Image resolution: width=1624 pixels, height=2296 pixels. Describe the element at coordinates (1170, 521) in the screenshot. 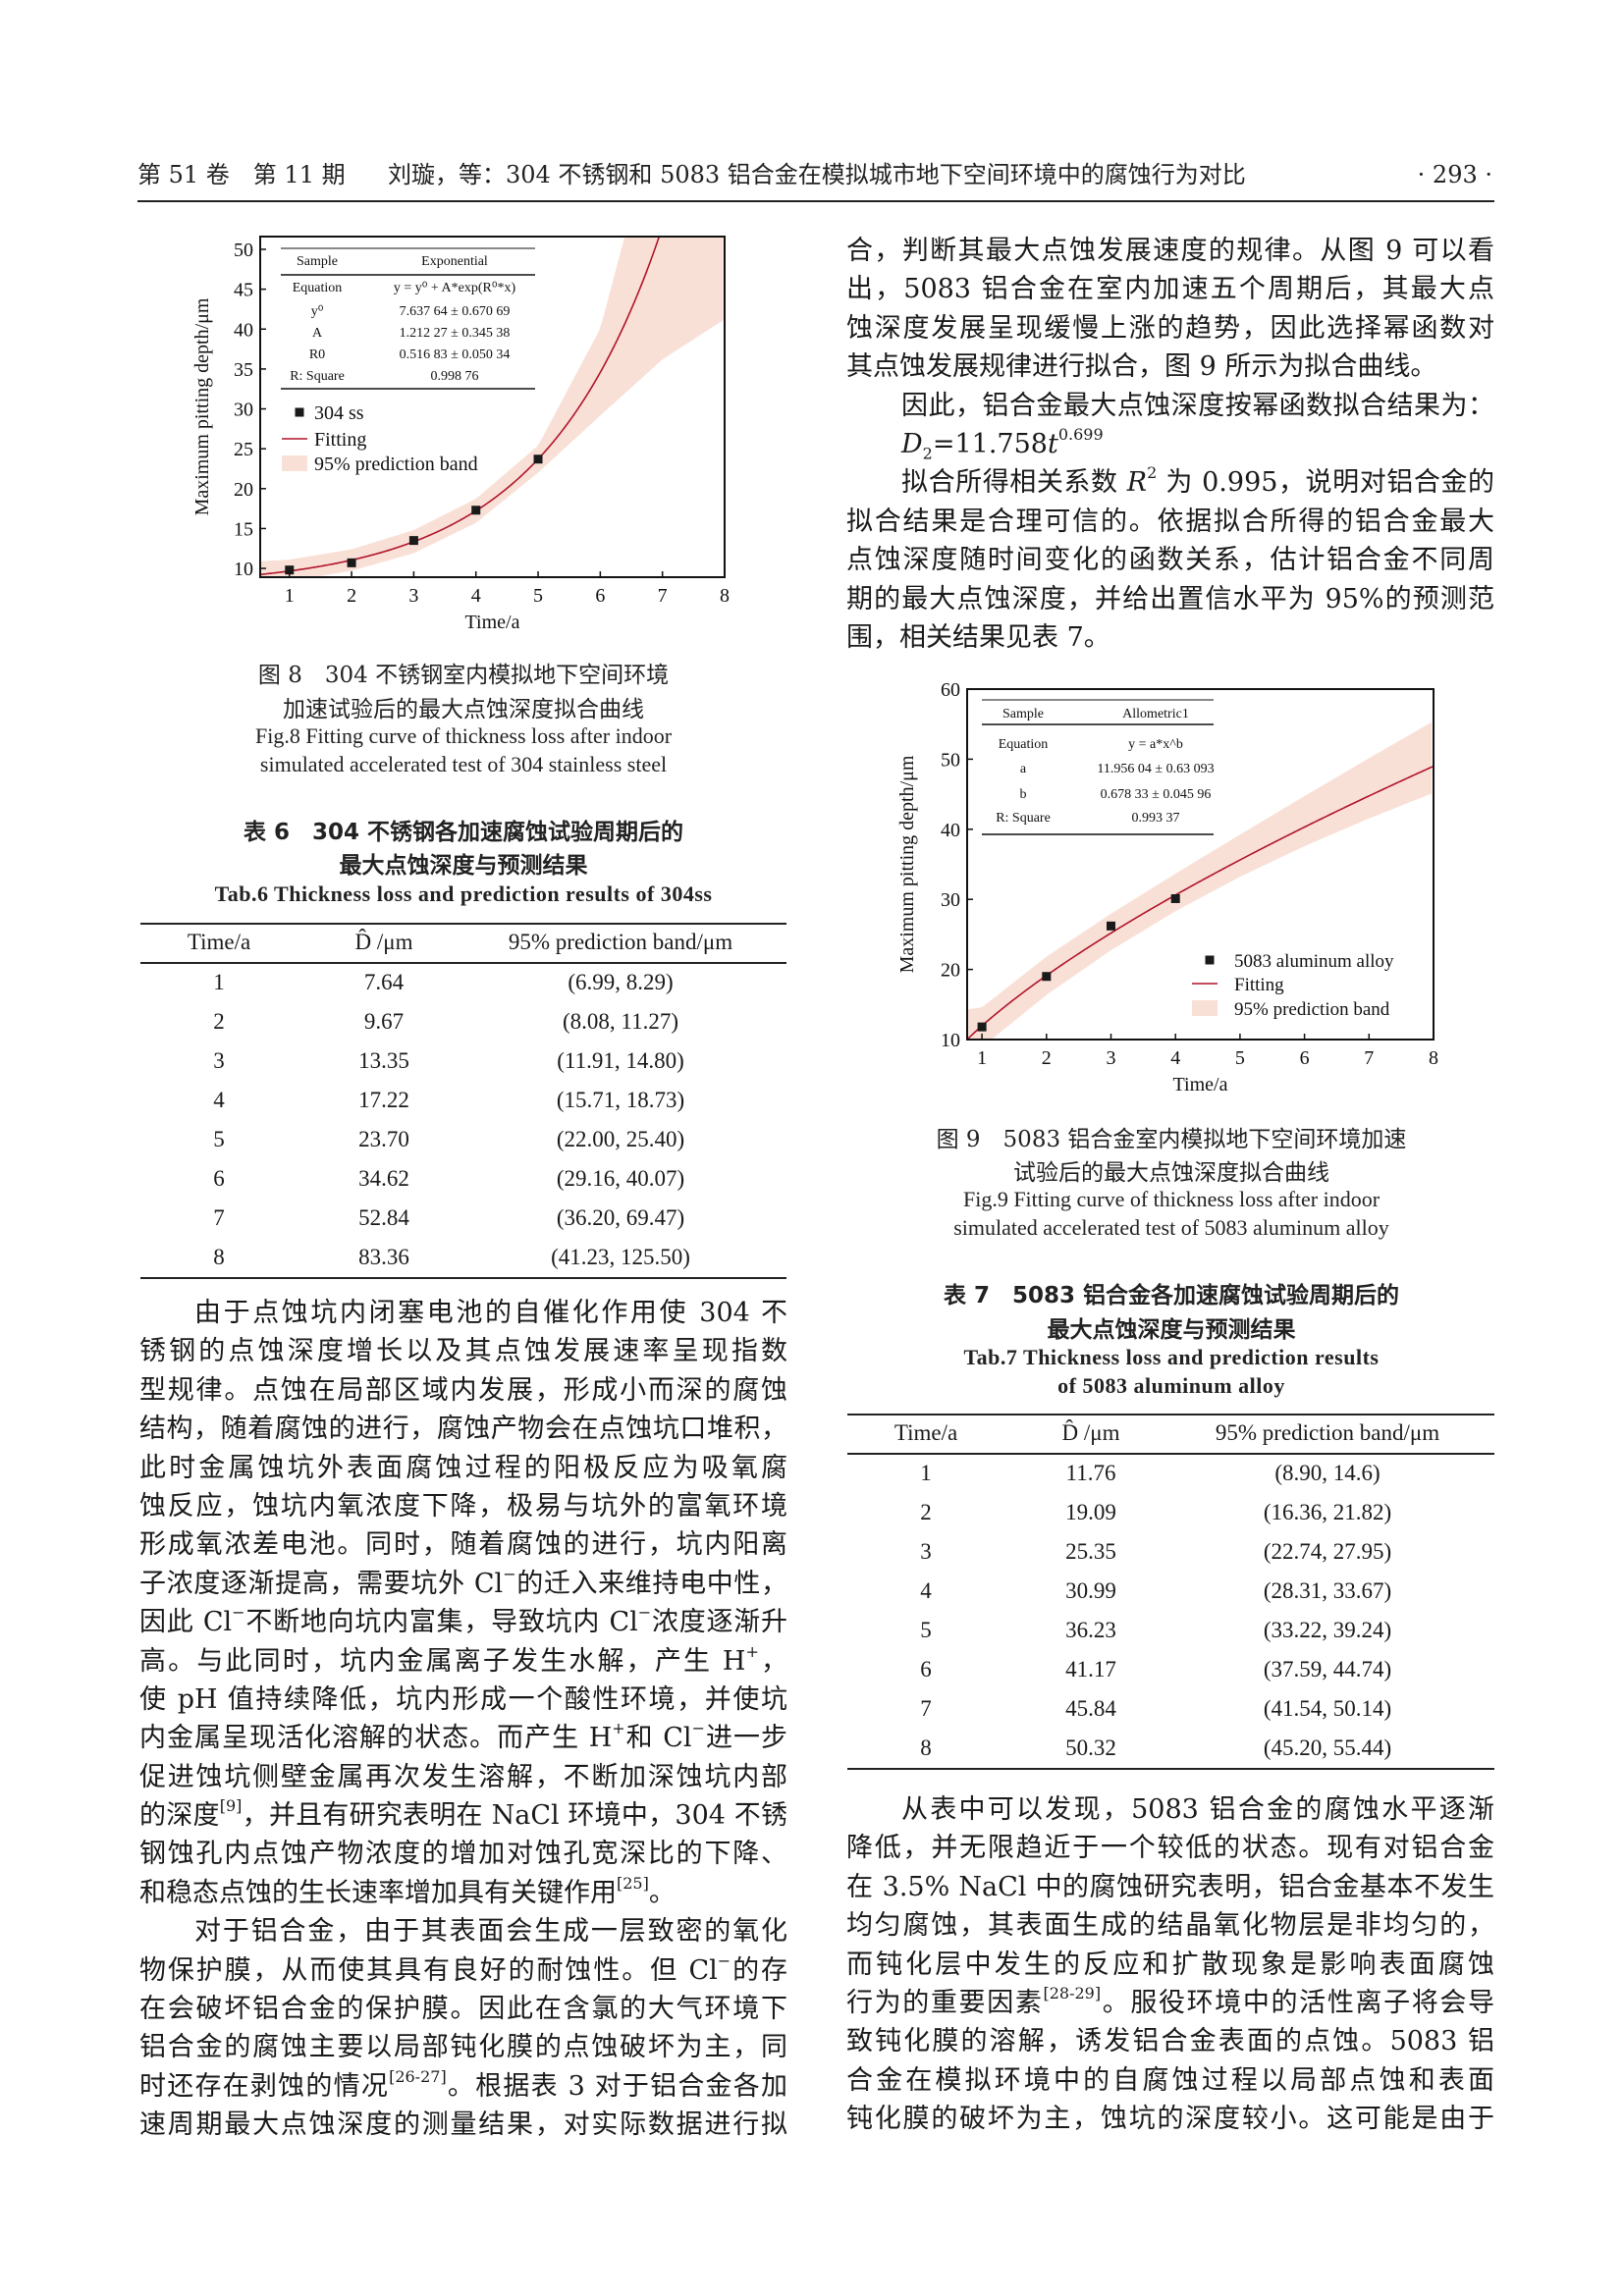

I see `text-segment: 拟合结果是合理可信的。依据拟合所得的铝合金最大` at that location.